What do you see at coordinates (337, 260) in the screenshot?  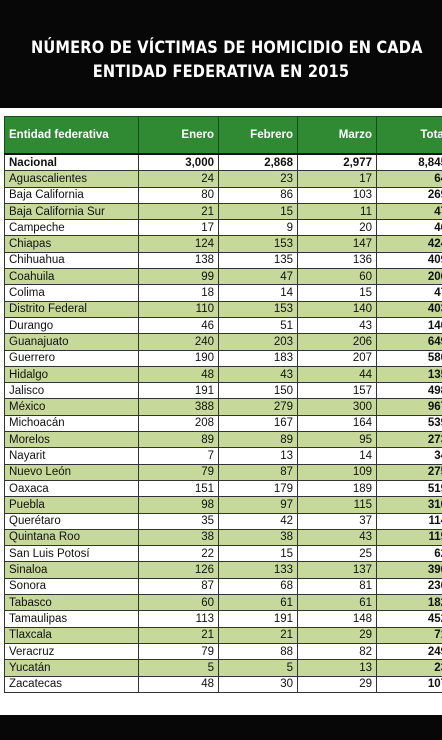 I see `cell-marzo: 136` at bounding box center [337, 260].